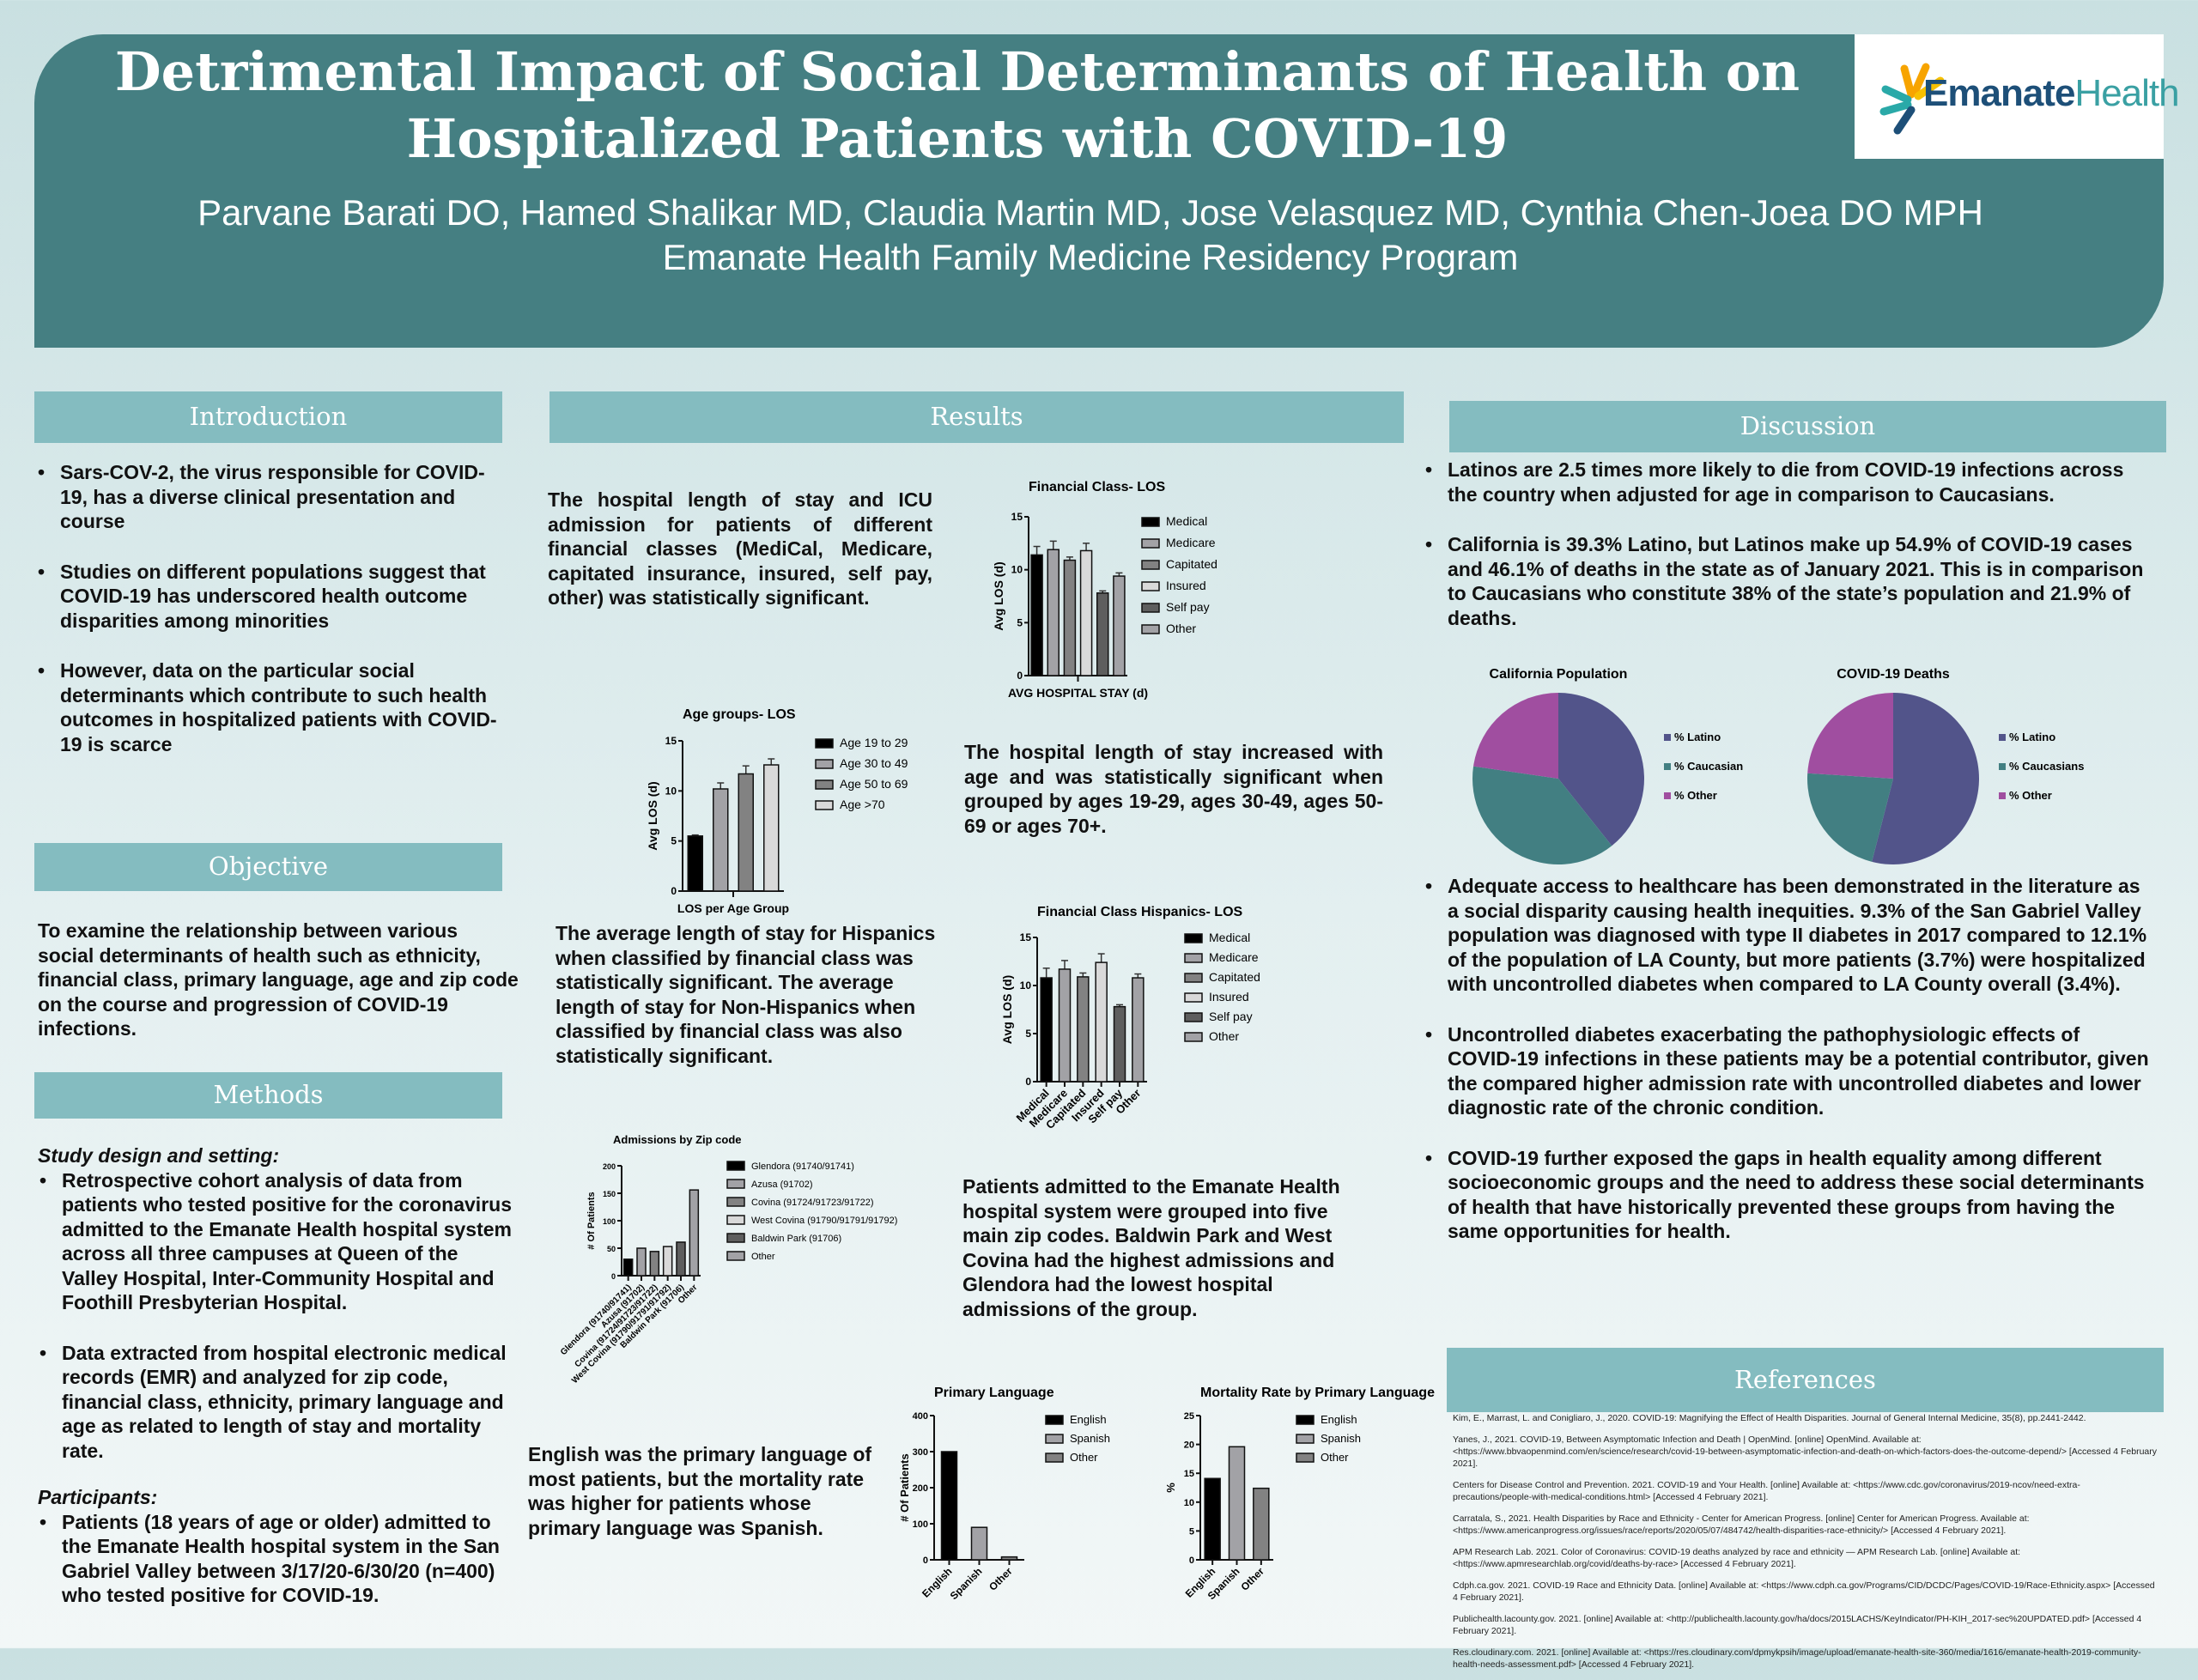 The image size is (2198, 1680). I want to click on legend-label: Age >70, so click(862, 804).